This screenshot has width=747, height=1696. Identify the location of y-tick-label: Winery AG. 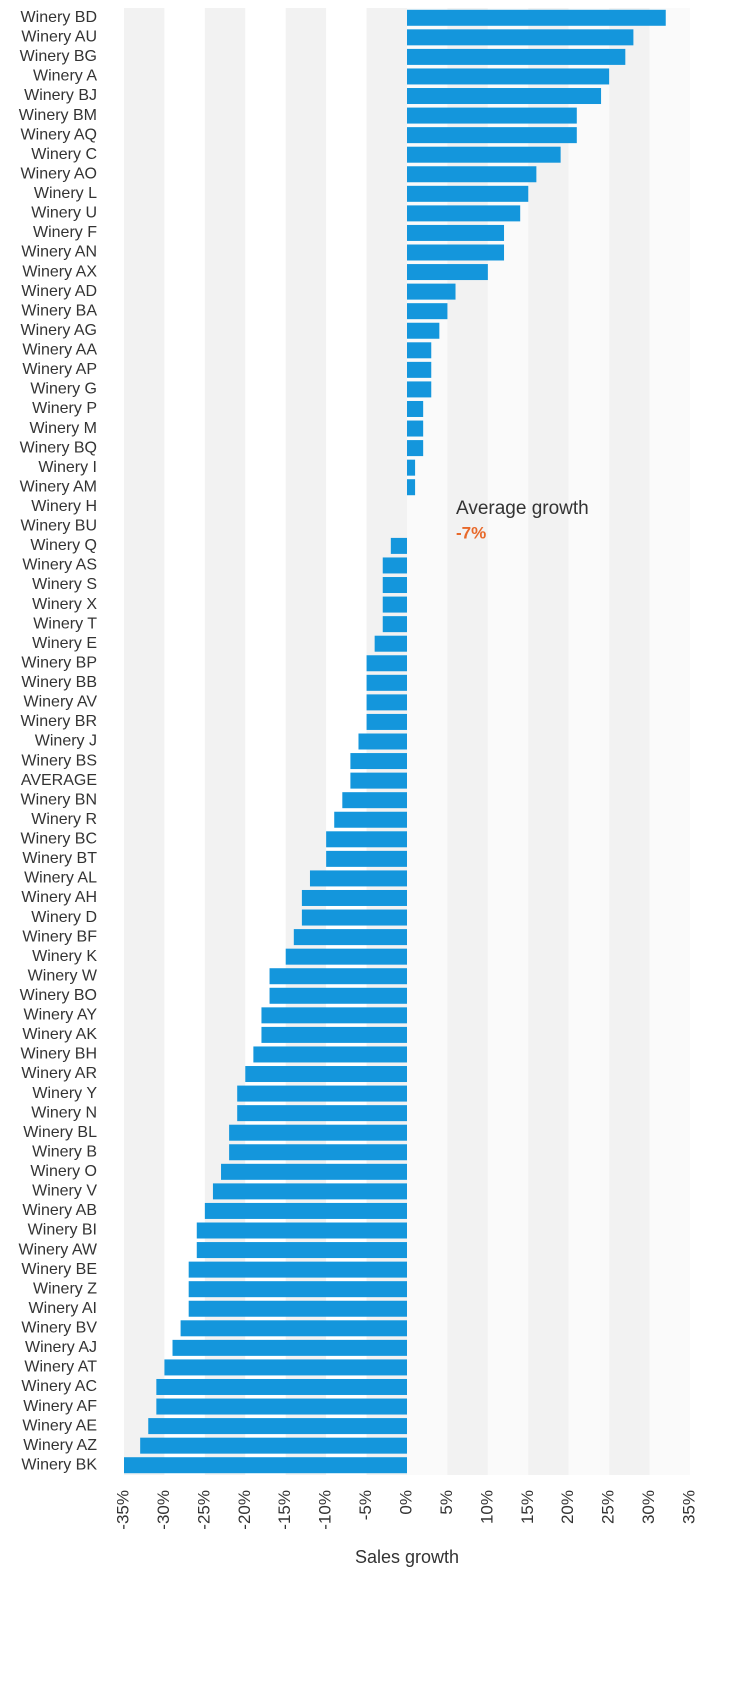
(59, 330).